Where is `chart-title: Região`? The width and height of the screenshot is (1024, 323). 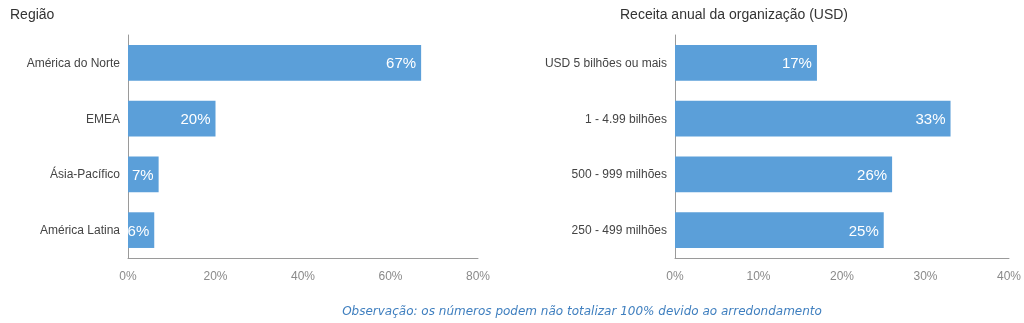 chart-title: Região is located at coordinates (32, 14).